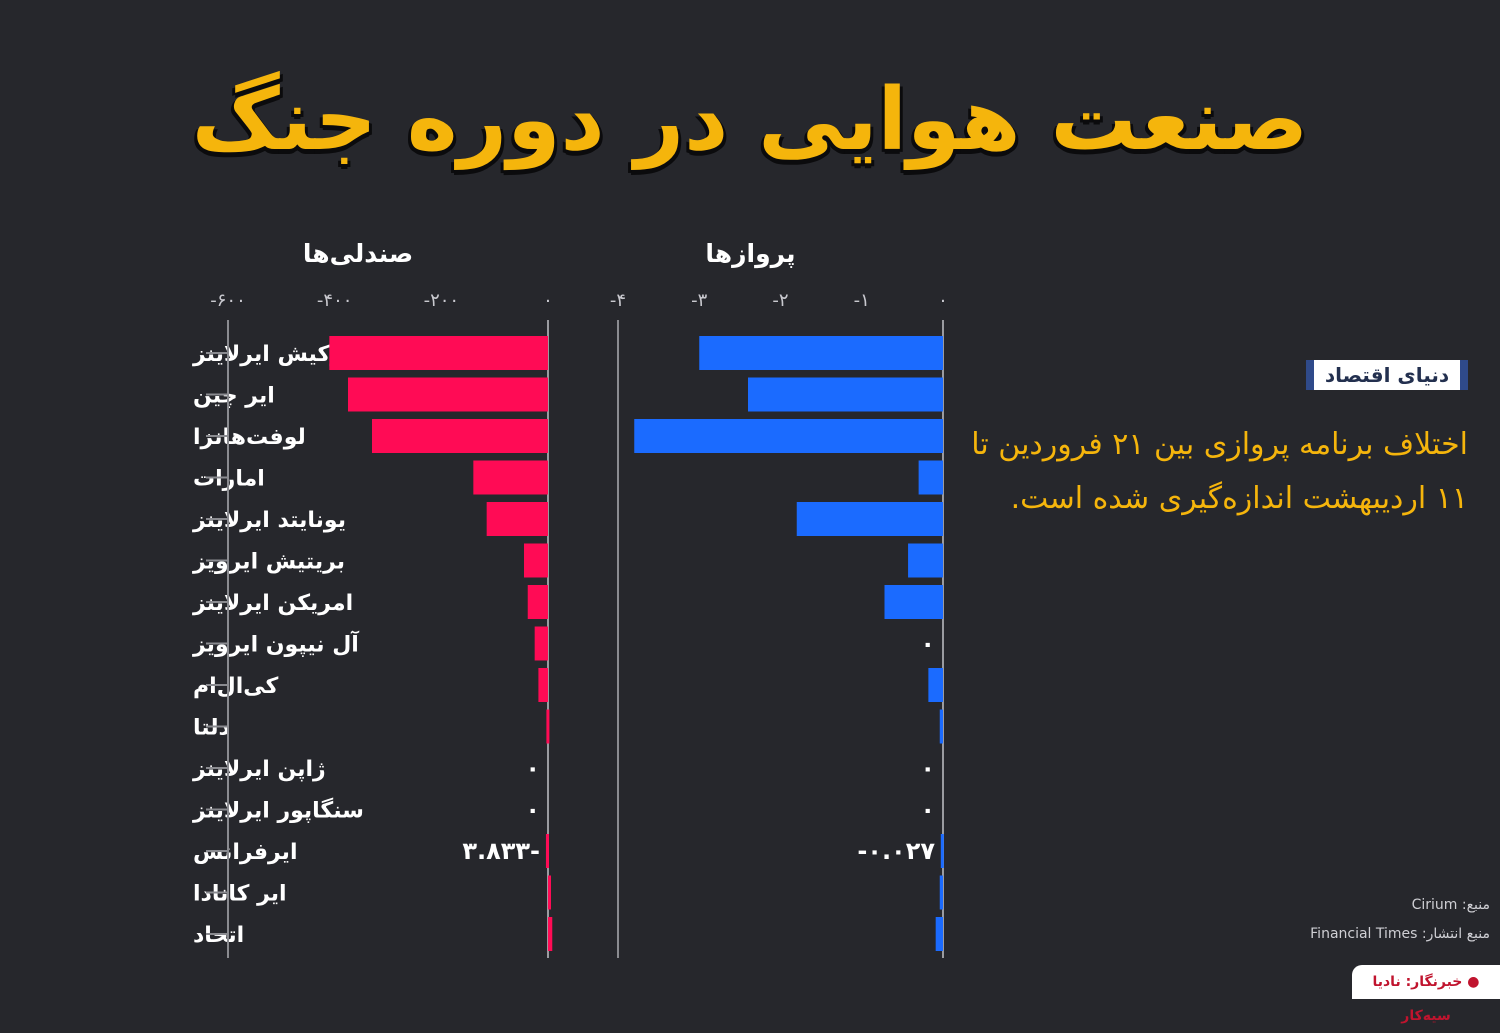  Describe the element at coordinates (240, 894) in the screenshot. I see `category-label: ایر کانادا` at that location.